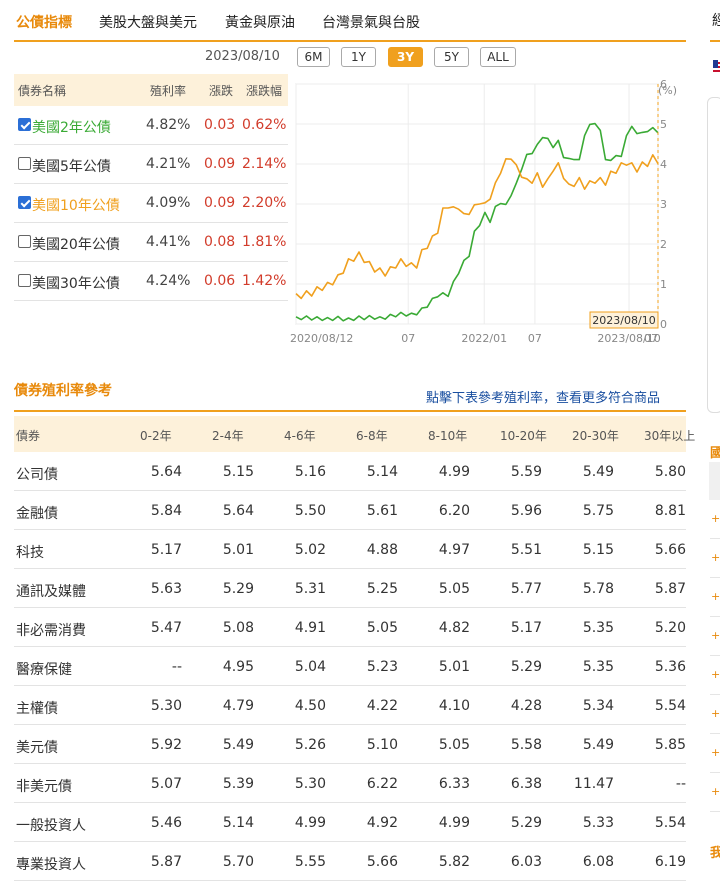 The height and width of the screenshot is (890, 720). I want to click on yield-table-row: 美元債 5.92 5.49 5.26 5.10 5.05 5.58 5.49 5.85, so click(350, 744).